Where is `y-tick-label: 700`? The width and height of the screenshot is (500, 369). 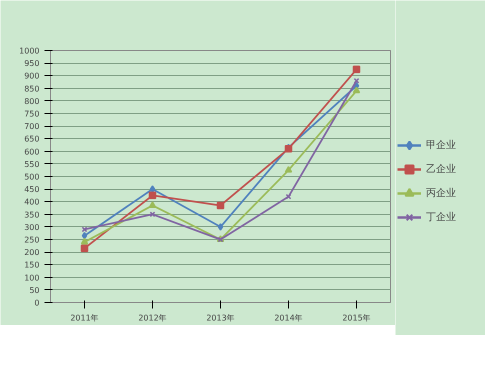
y-tick-label: 700 is located at coordinates (32, 127).